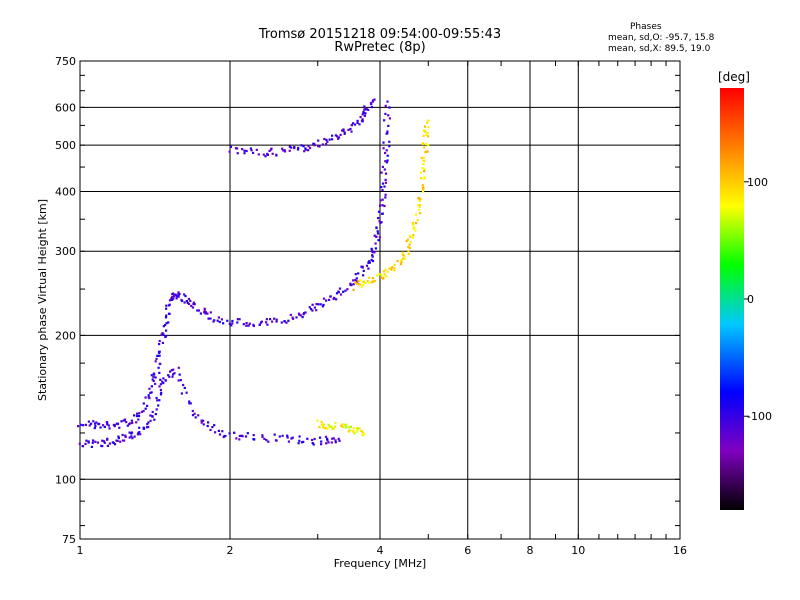  I want to click on colorbar-tick-label: 100, so click(757, 182).